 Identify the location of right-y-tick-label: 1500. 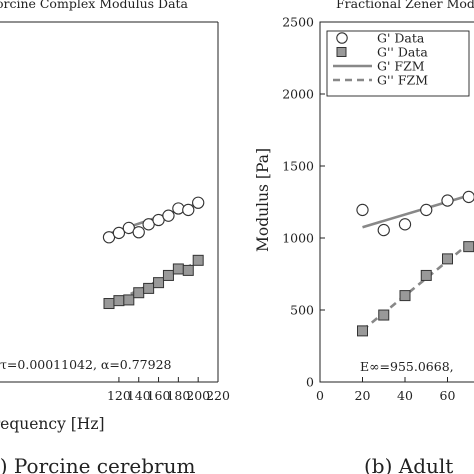
(298, 166).